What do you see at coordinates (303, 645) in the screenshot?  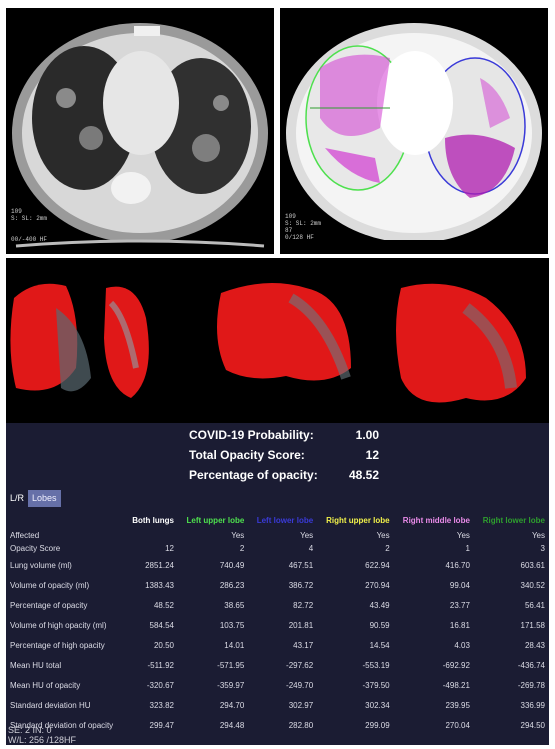 I see `table-cell: 43.17` at bounding box center [303, 645].